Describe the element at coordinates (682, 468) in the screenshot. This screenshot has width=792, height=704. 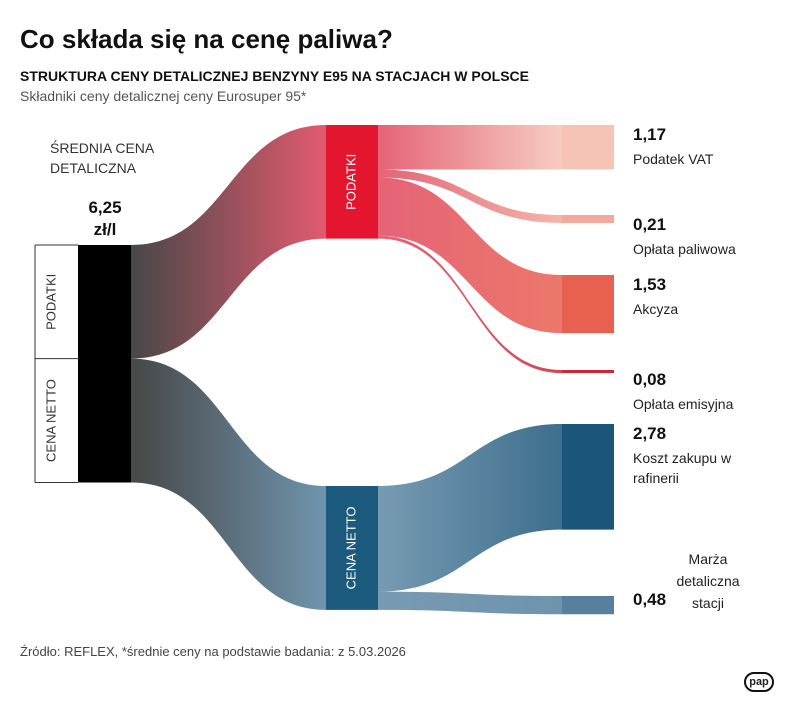
I see `item-name: Koszt zakupu w rafinerii` at that location.